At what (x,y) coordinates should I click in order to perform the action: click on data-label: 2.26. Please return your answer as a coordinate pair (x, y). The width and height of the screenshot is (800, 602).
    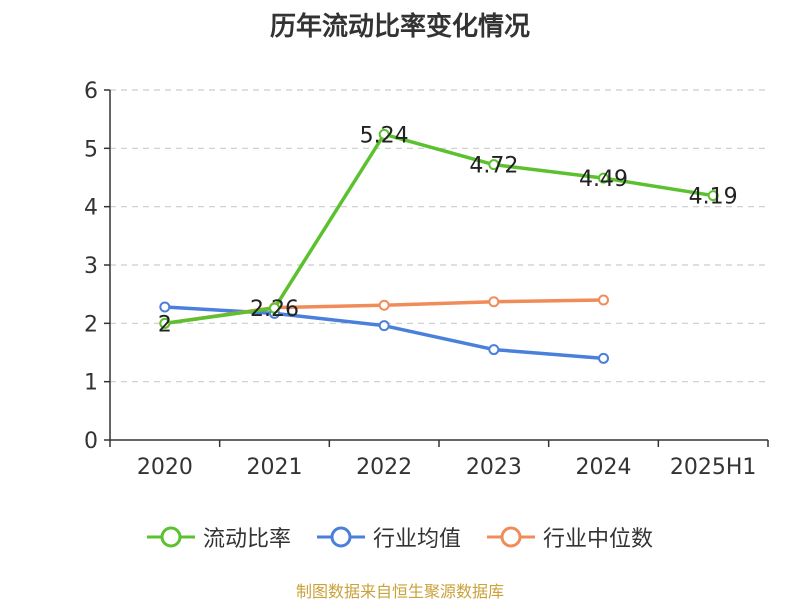
    Looking at the image, I should click on (274, 309).